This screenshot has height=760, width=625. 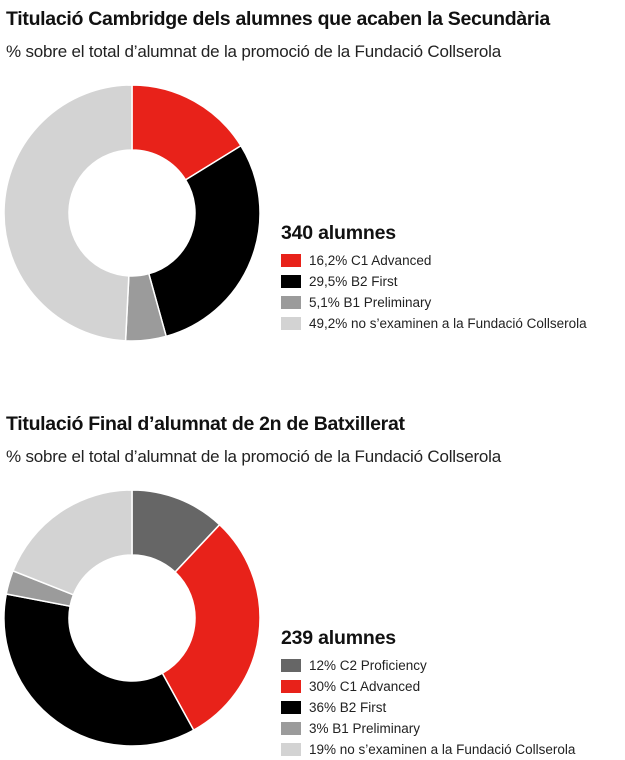 What do you see at coordinates (365, 686) in the screenshot?
I see `legend-label: 30% C1 Advanced` at bounding box center [365, 686].